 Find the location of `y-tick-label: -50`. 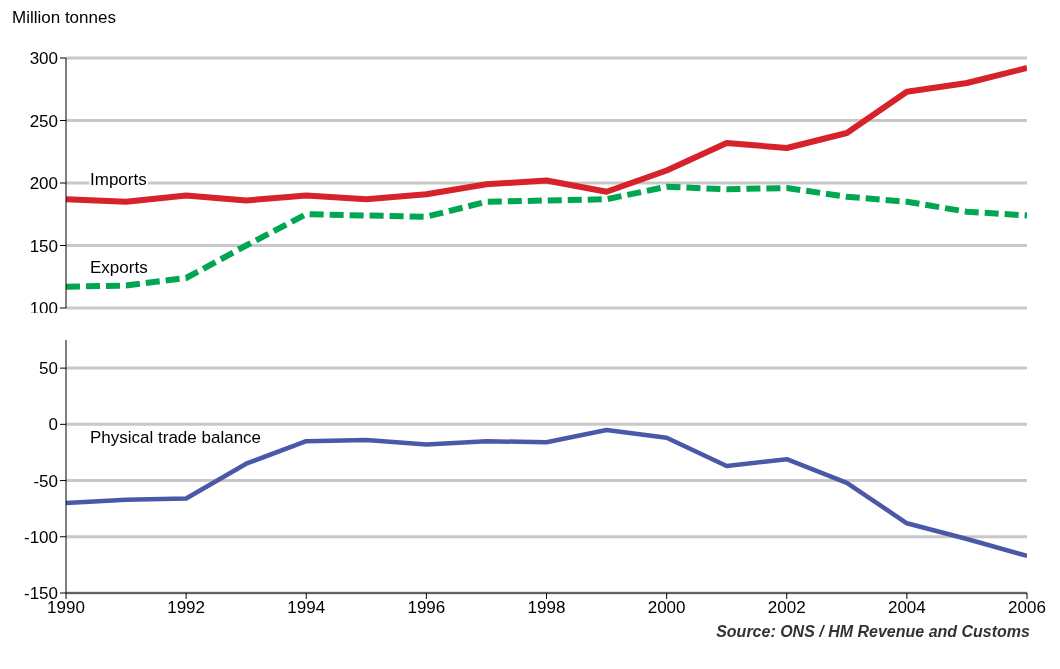

y-tick-label: -50 is located at coordinates (45, 481).